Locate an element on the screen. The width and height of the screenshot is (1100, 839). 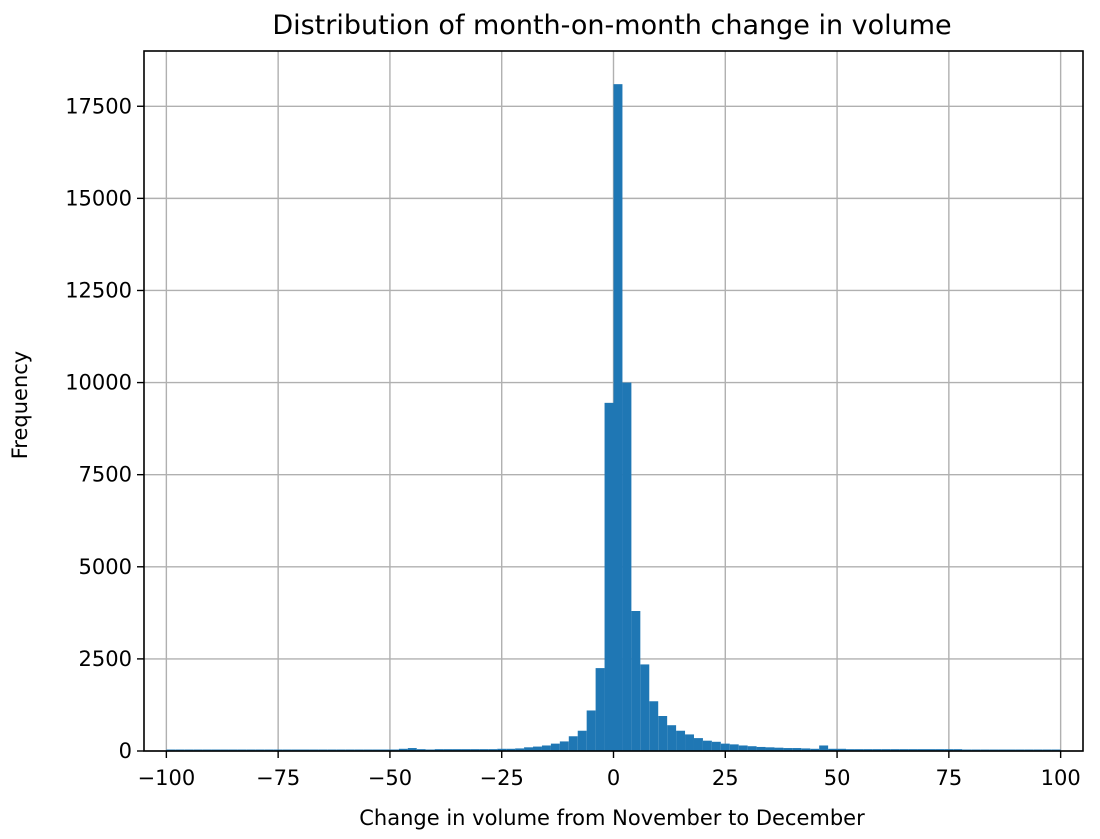
x-tick-label: −50 is located at coordinates (390, 778).